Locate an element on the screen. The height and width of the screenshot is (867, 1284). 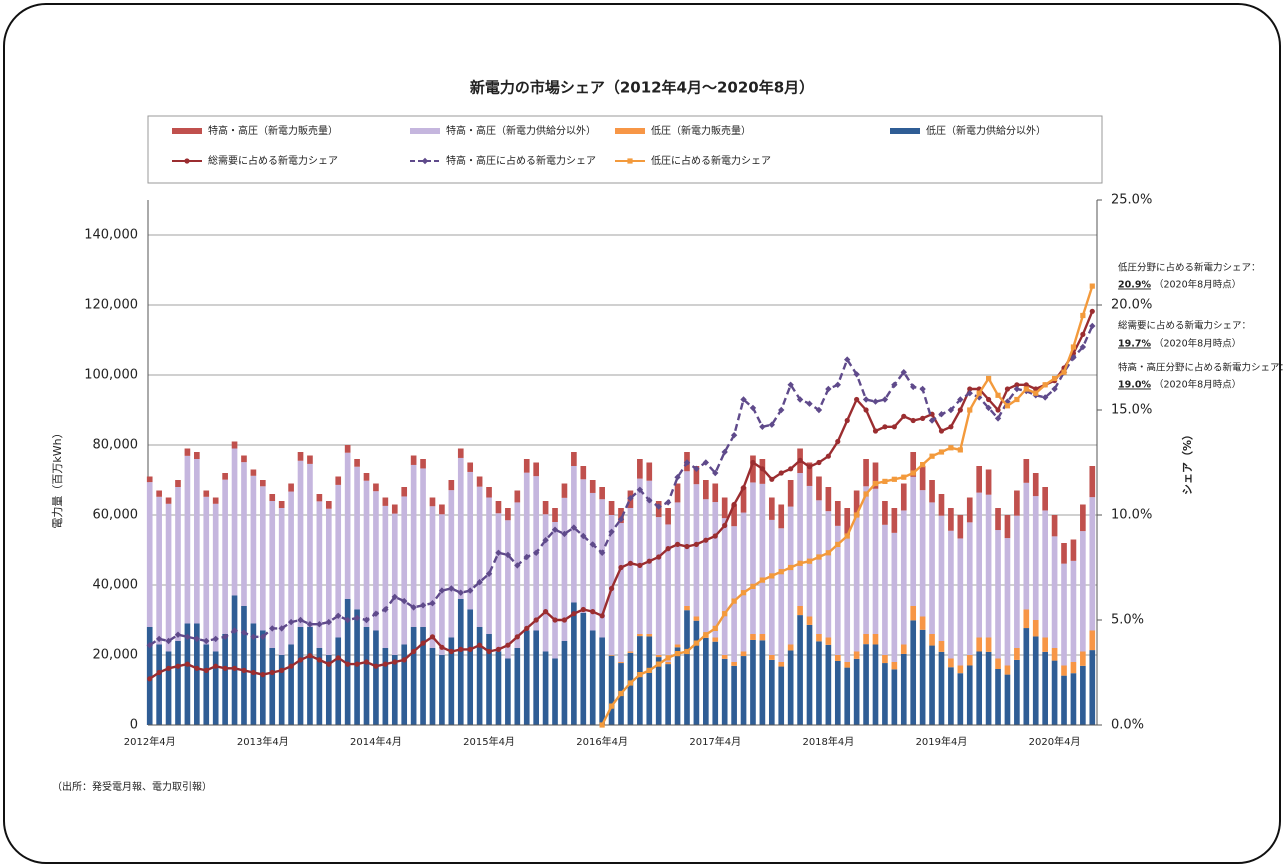
annotation-value: 19.0% is located at coordinates (1134, 385).